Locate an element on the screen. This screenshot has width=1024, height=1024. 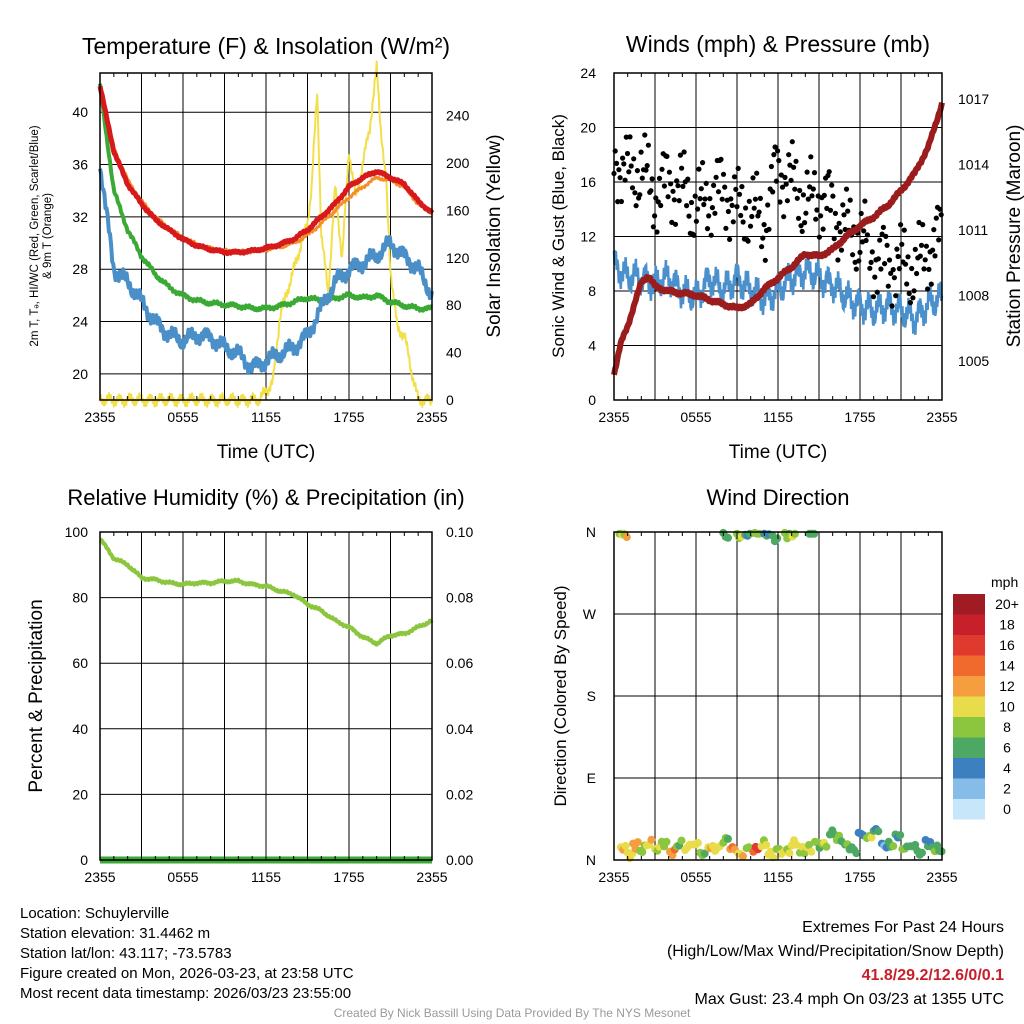
y-right-tick-label: 160 is located at coordinates (458, 210).